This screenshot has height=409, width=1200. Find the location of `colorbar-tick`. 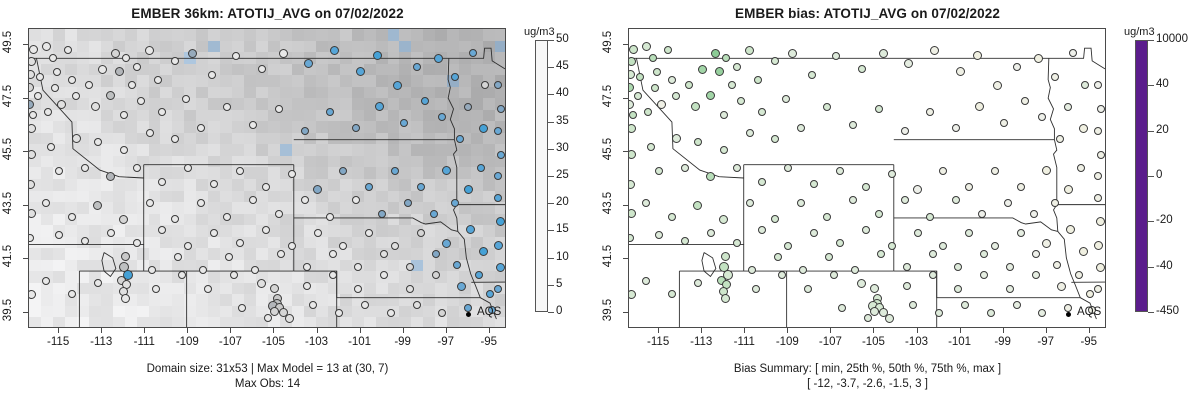

colorbar-tick is located at coordinates (551, 122).